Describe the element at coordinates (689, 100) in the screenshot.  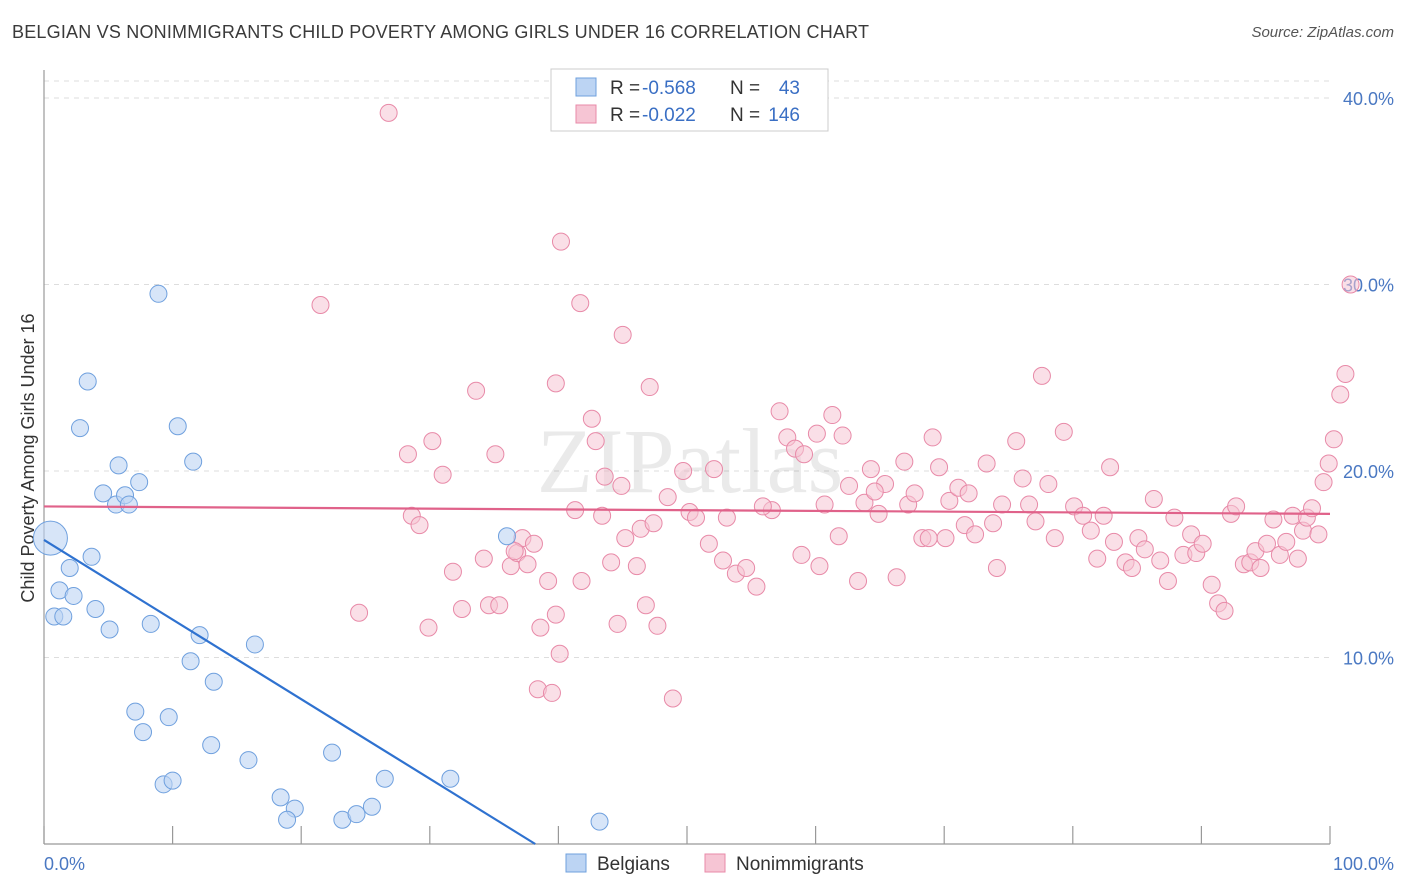
I see `correlation-legend: R = -0.568 N = 43 R = -0.022 N = 146` at that location.